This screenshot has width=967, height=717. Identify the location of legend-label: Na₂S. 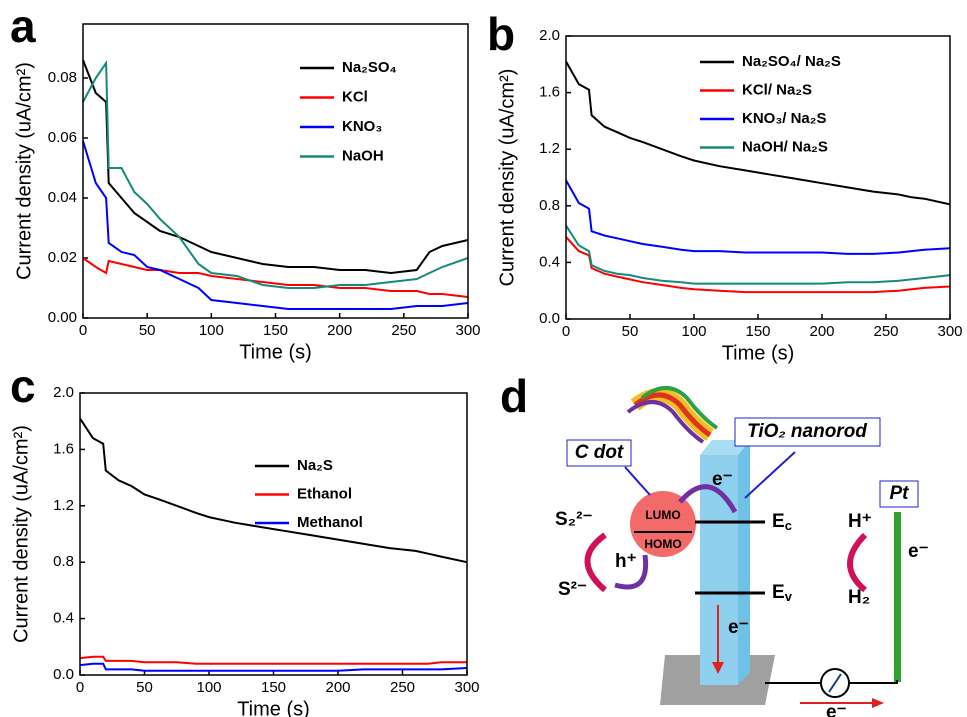
(315, 465).